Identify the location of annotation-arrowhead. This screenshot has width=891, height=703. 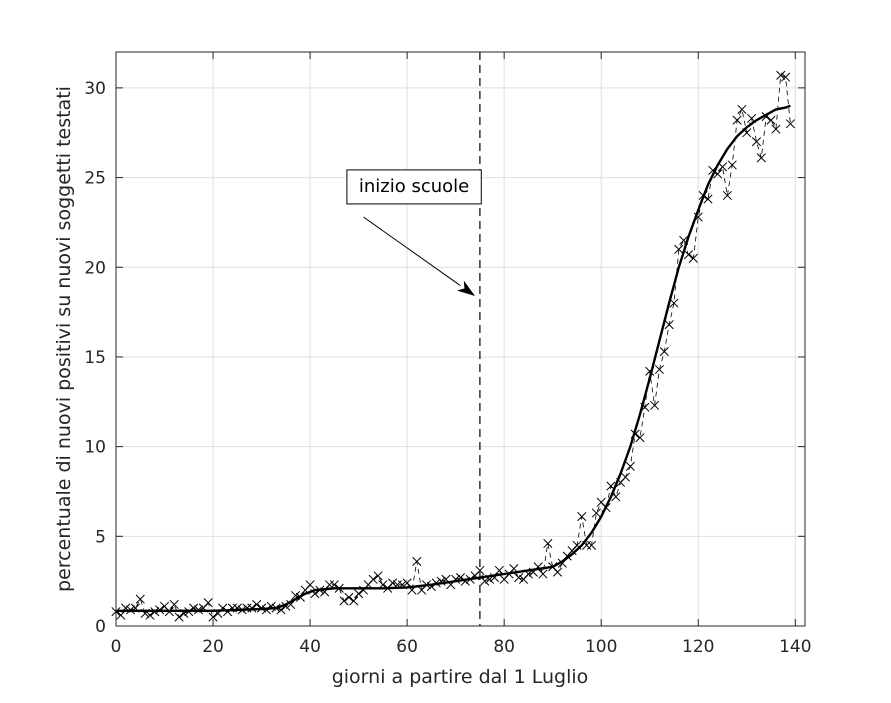
(466, 288).